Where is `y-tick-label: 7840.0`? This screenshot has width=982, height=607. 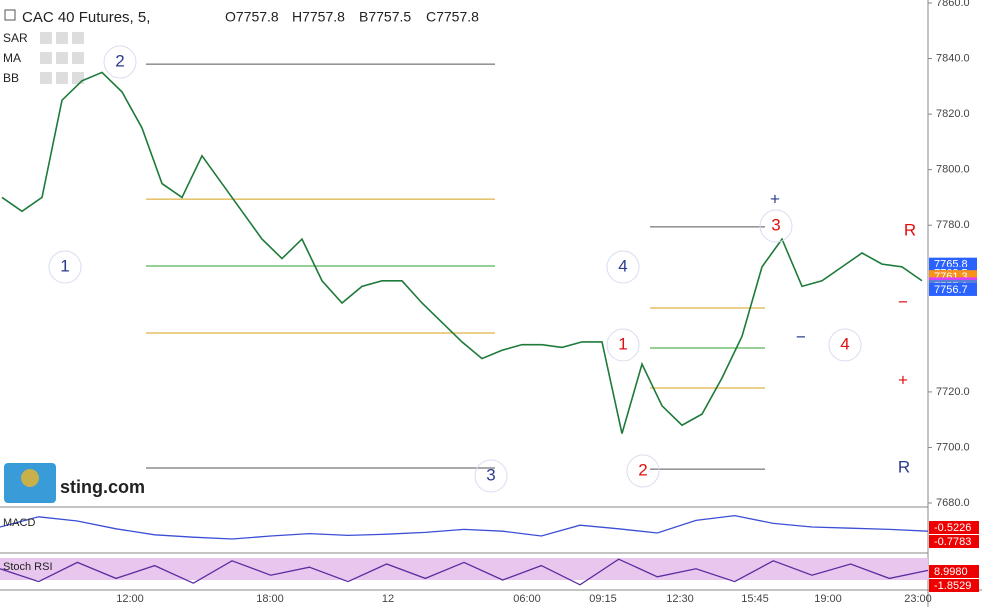
y-tick-label: 7840.0 is located at coordinates (953, 58).